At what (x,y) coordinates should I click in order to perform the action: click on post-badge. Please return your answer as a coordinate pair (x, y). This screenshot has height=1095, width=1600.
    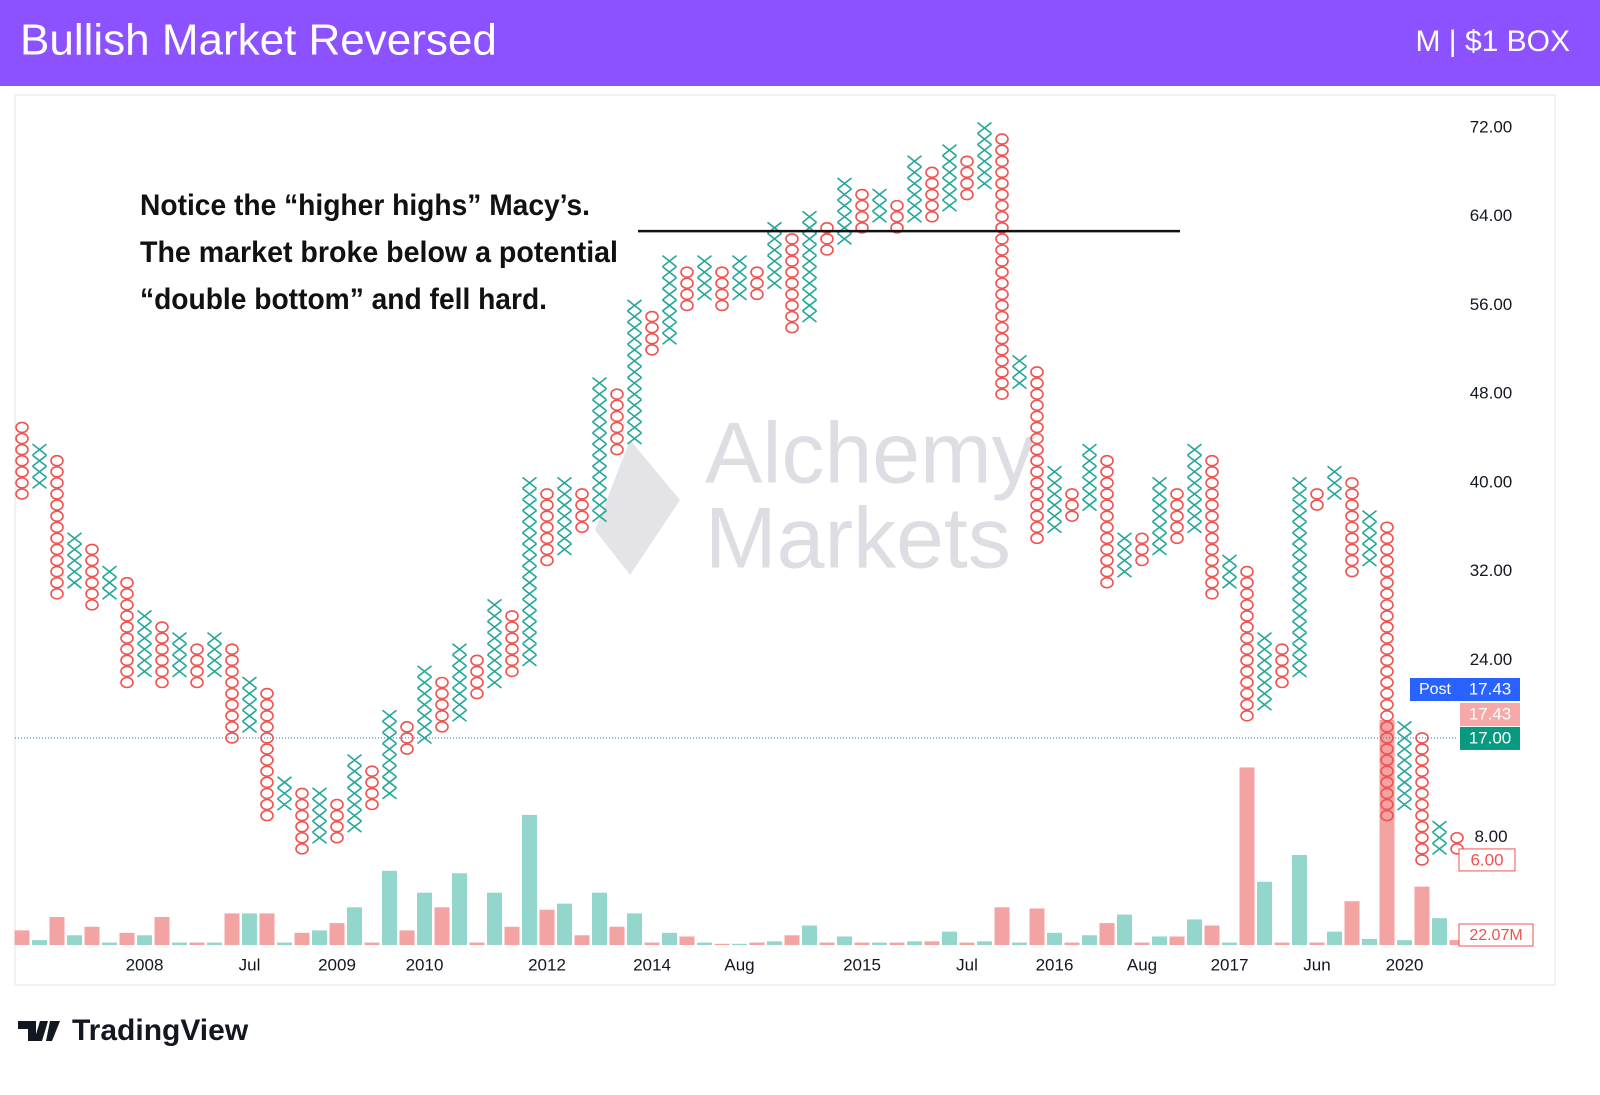
    Looking at the image, I should click on (1435, 689).